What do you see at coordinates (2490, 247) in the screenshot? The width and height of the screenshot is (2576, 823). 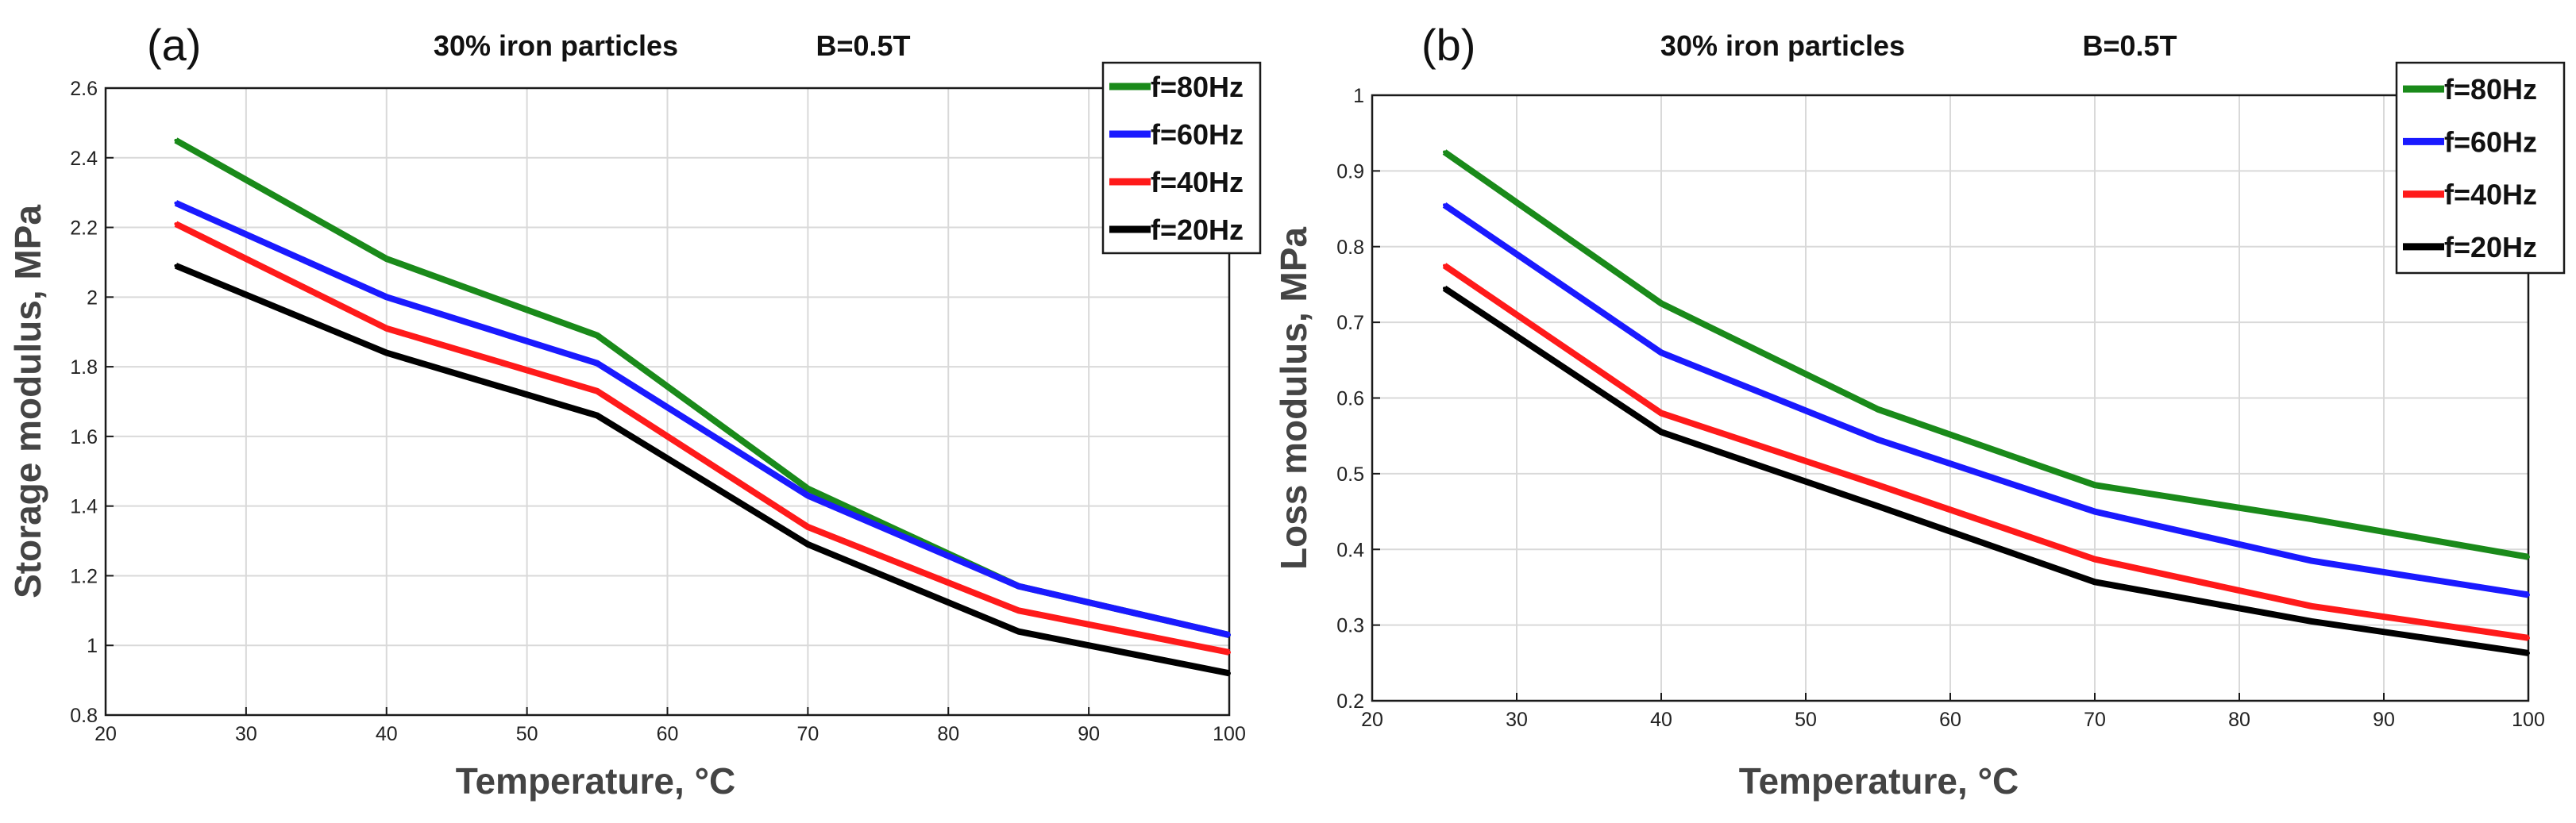 I see `legend-label: f=20Hz` at bounding box center [2490, 247].